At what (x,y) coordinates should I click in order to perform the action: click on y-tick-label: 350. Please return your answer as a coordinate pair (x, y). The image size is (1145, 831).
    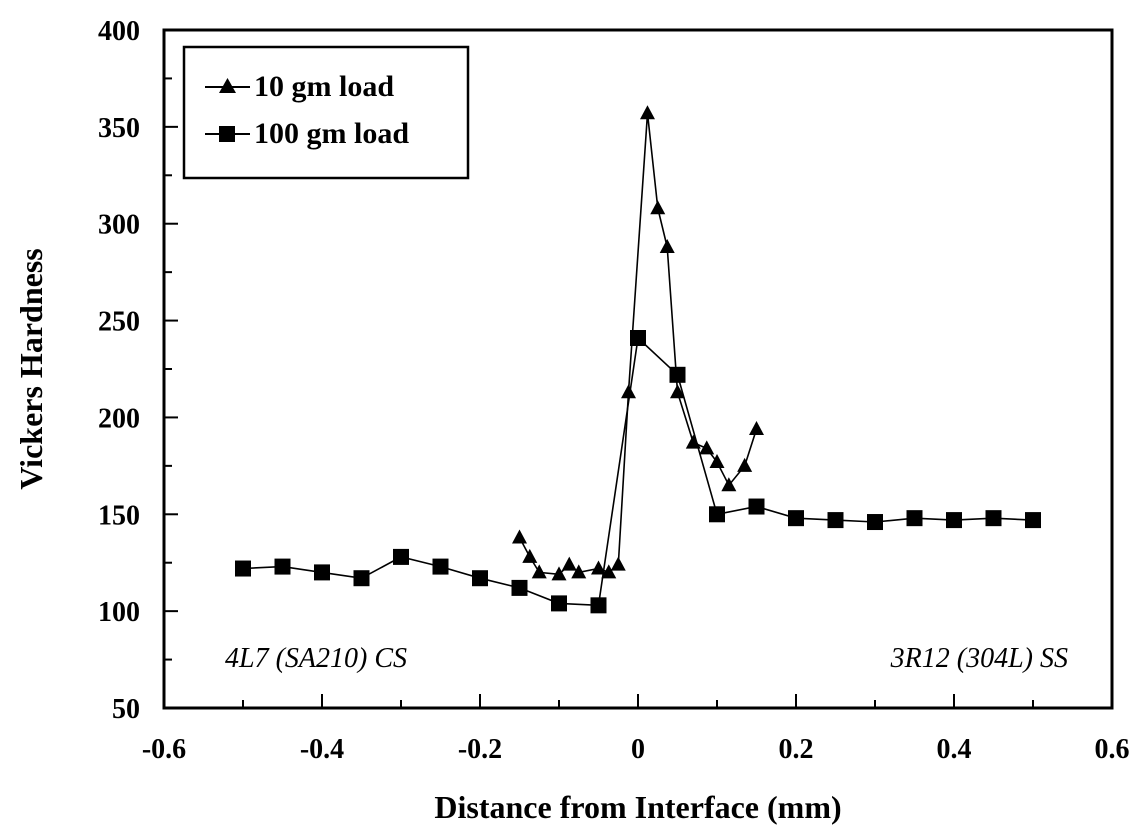
    Looking at the image, I should click on (119, 128).